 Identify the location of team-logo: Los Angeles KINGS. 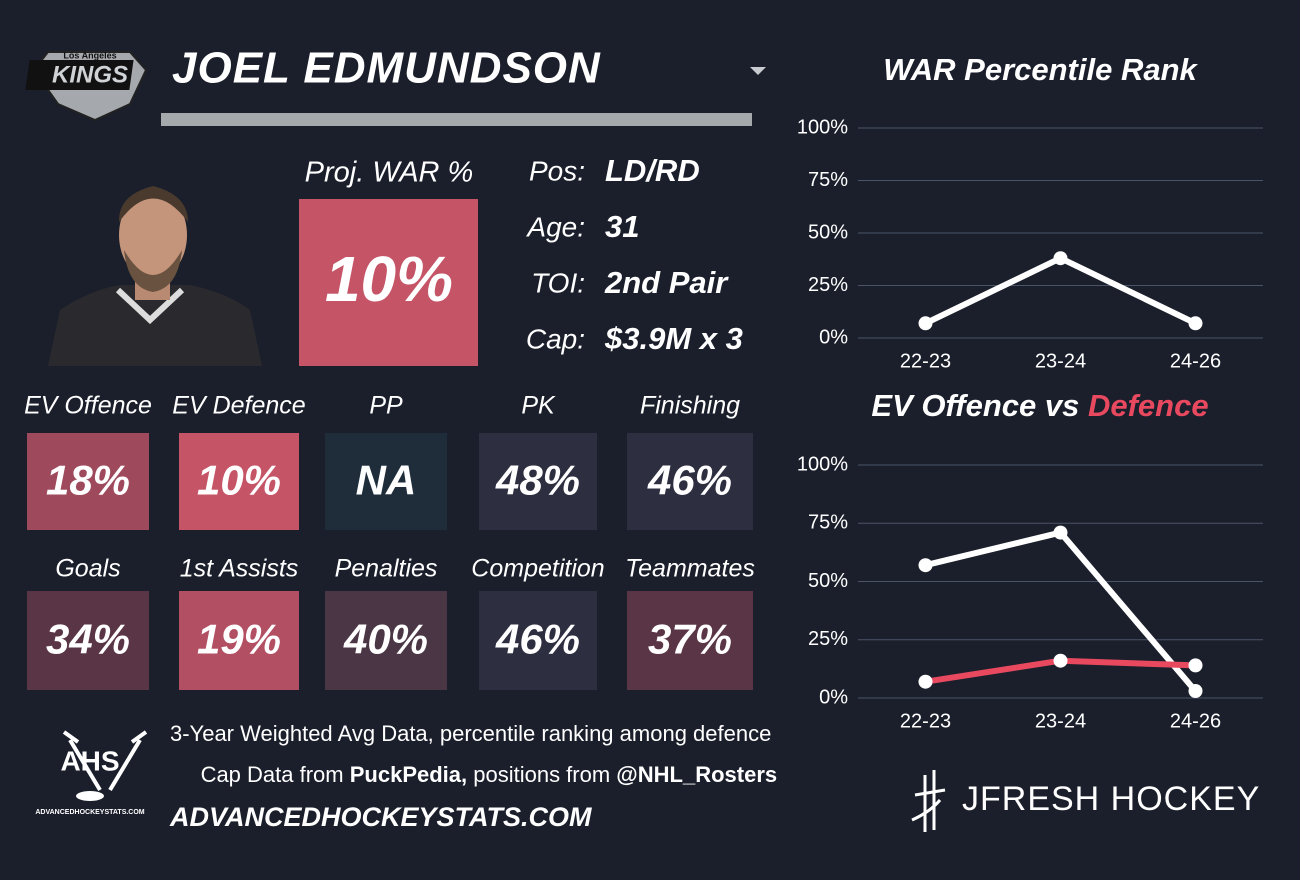
(86, 86).